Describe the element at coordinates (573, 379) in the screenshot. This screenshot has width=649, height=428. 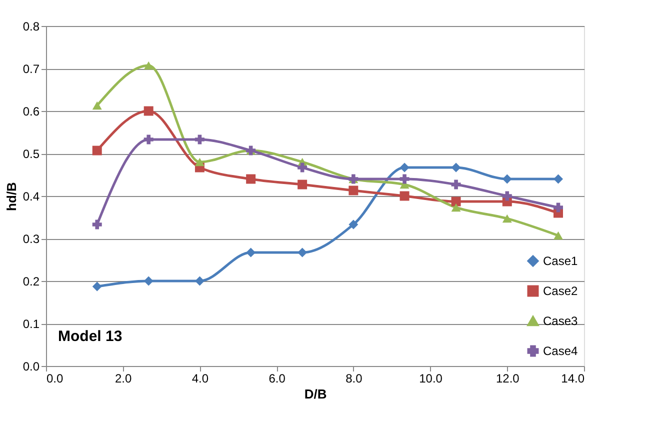
I see `x-tick-label: 14.0` at that location.